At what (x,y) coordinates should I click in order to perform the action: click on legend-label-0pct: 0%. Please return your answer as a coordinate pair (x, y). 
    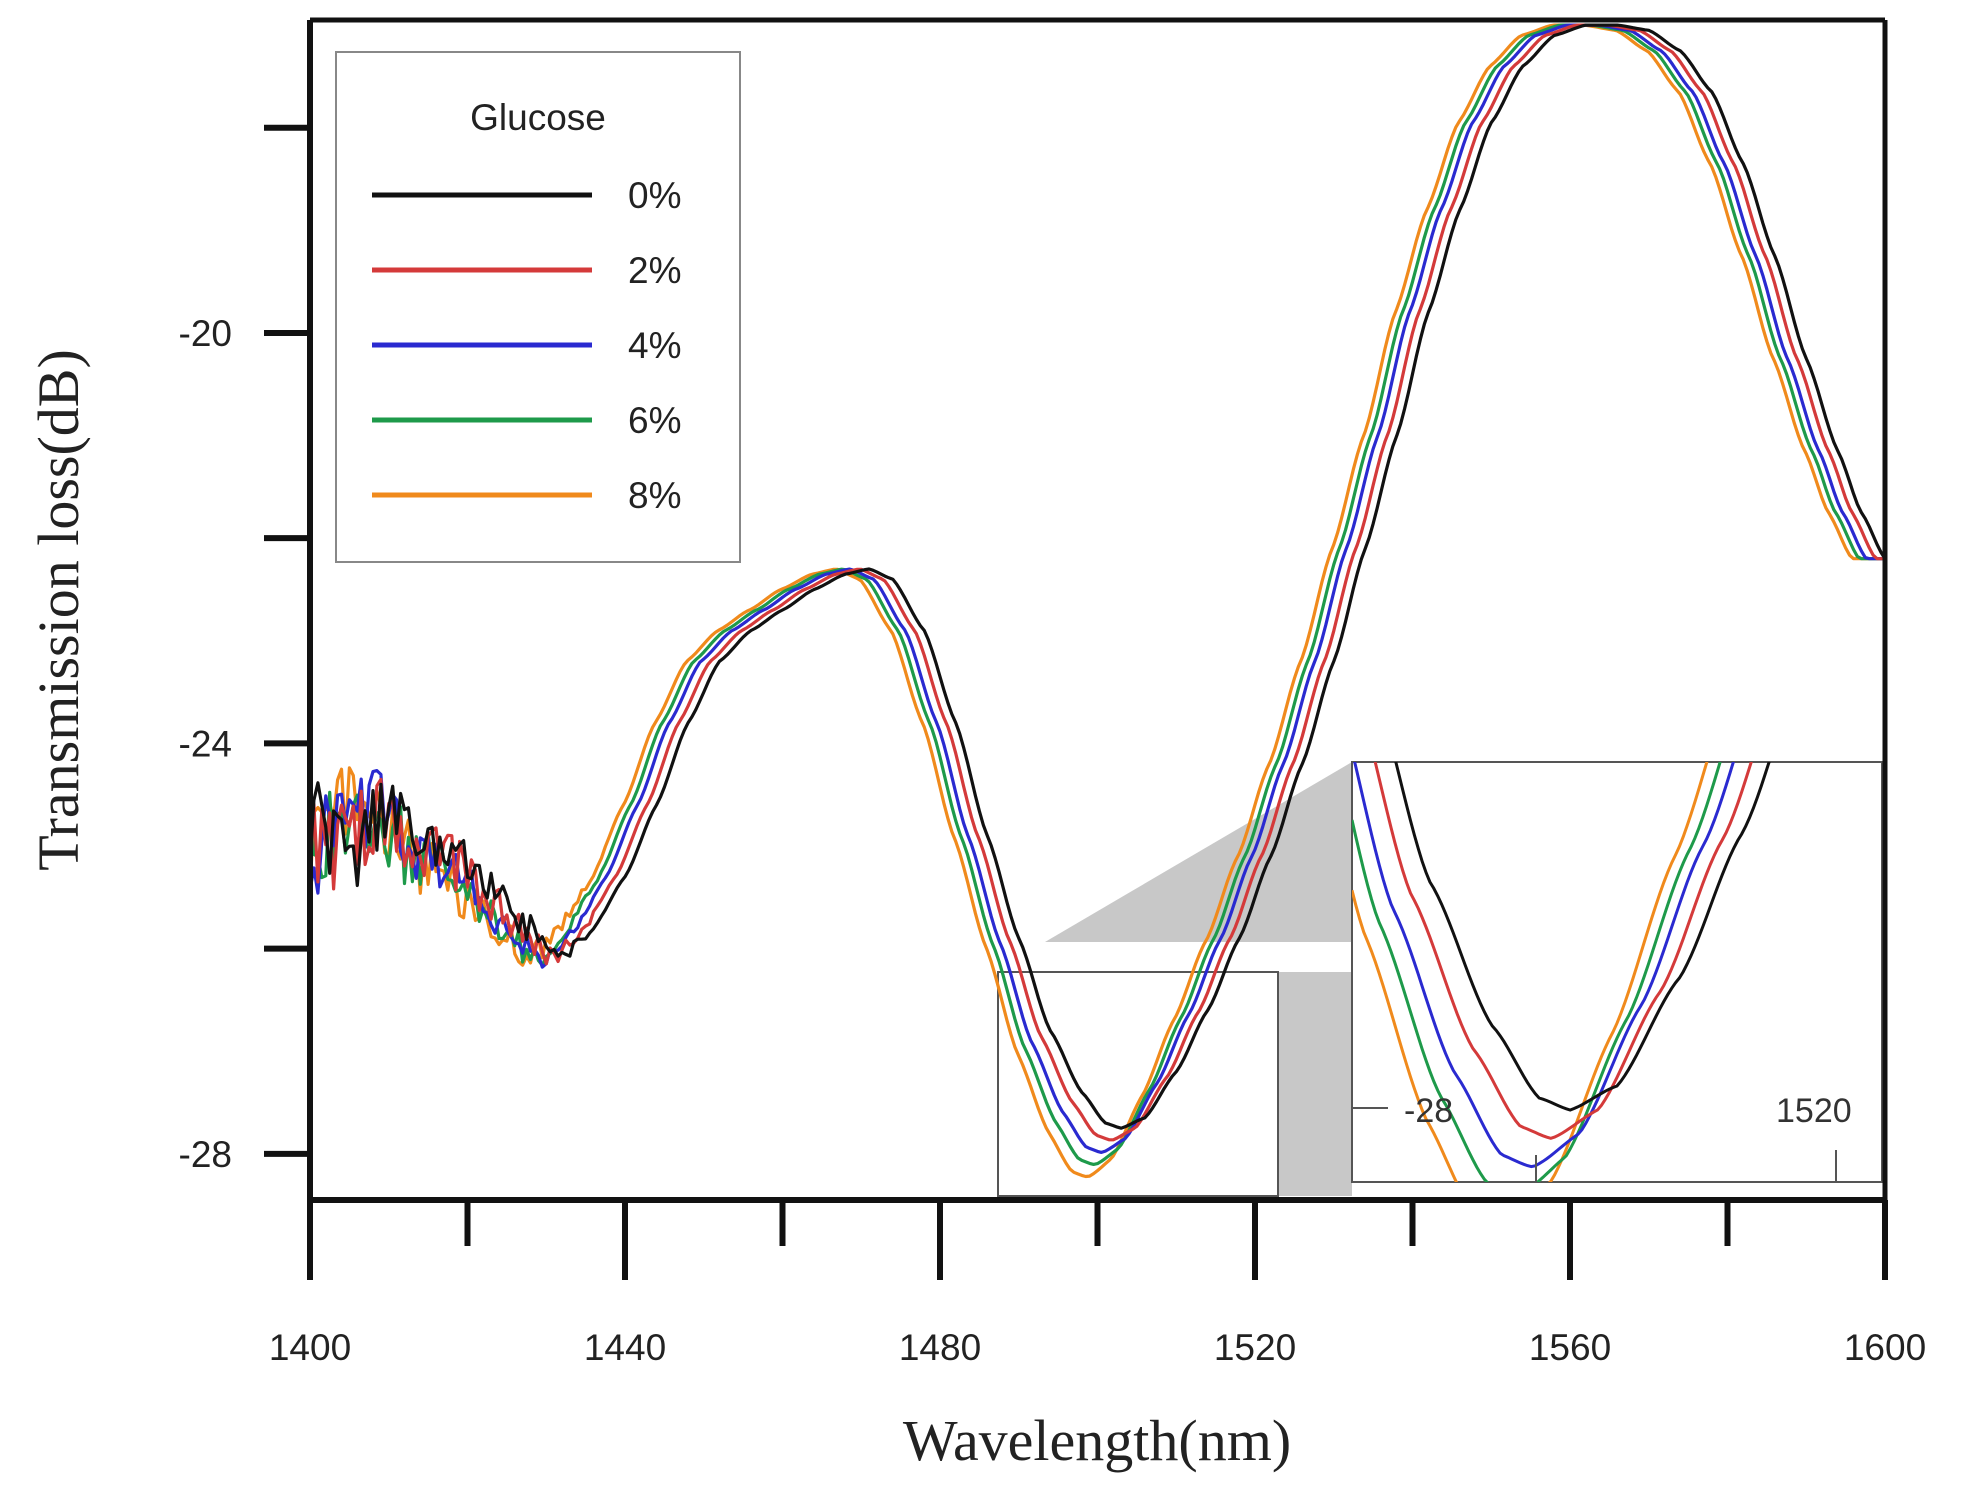
    Looking at the image, I should click on (654, 195).